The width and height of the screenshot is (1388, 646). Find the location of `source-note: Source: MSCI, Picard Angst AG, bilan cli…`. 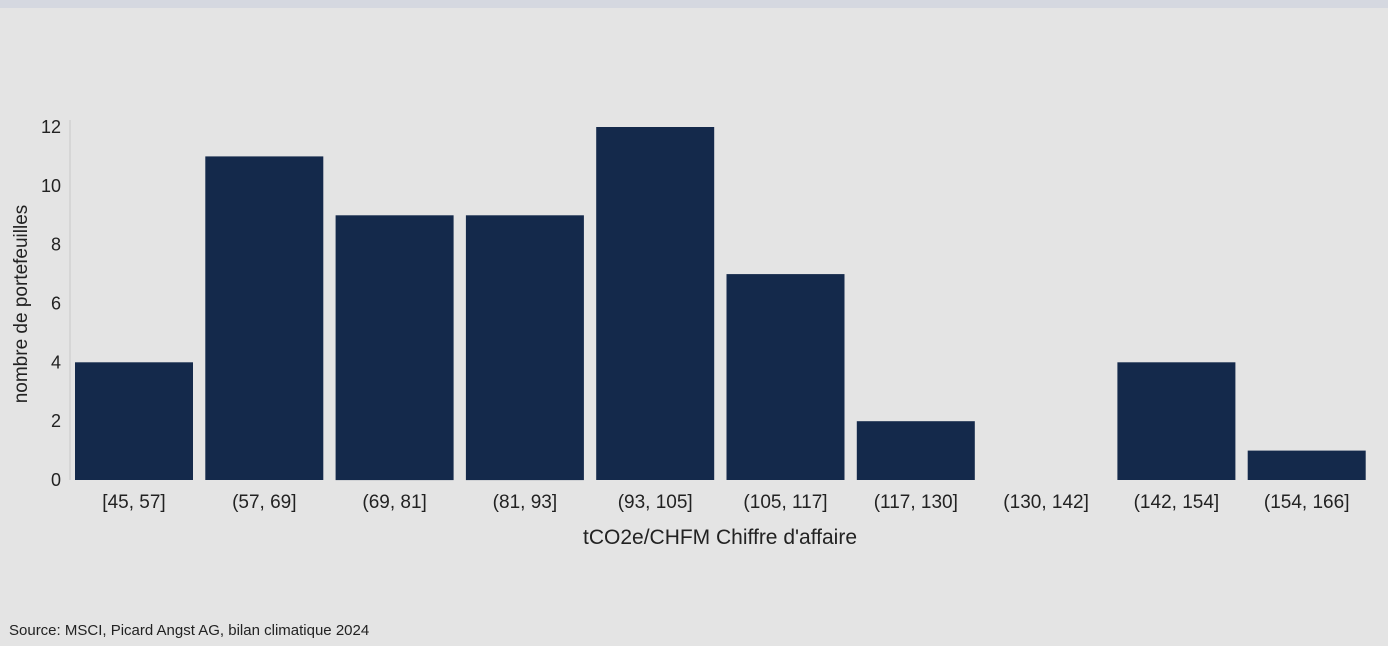

source-note: Source: MSCI, Picard Angst AG, bilan cli… is located at coordinates (189, 630).